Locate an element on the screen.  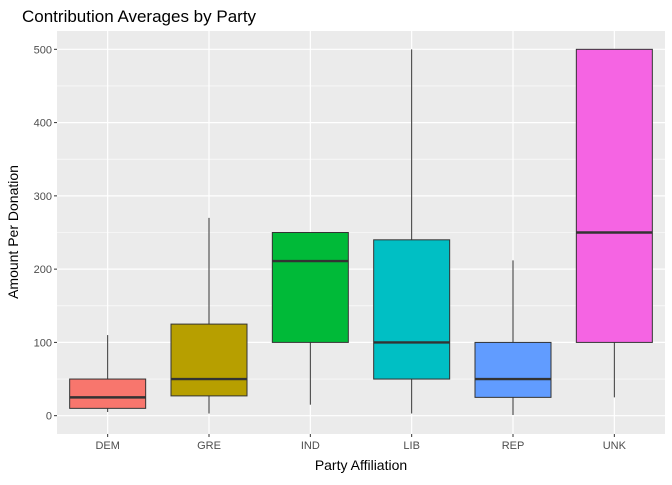
x-tick-label: GRE is located at coordinates (209, 446).